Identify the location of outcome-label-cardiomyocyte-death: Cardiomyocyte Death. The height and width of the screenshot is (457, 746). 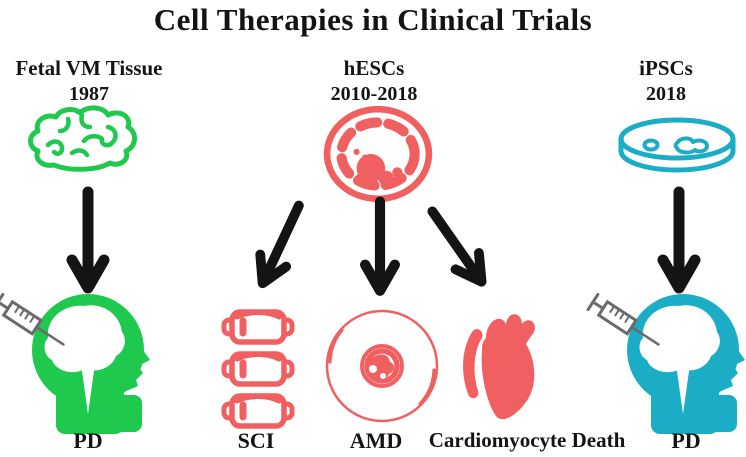
(527, 440).